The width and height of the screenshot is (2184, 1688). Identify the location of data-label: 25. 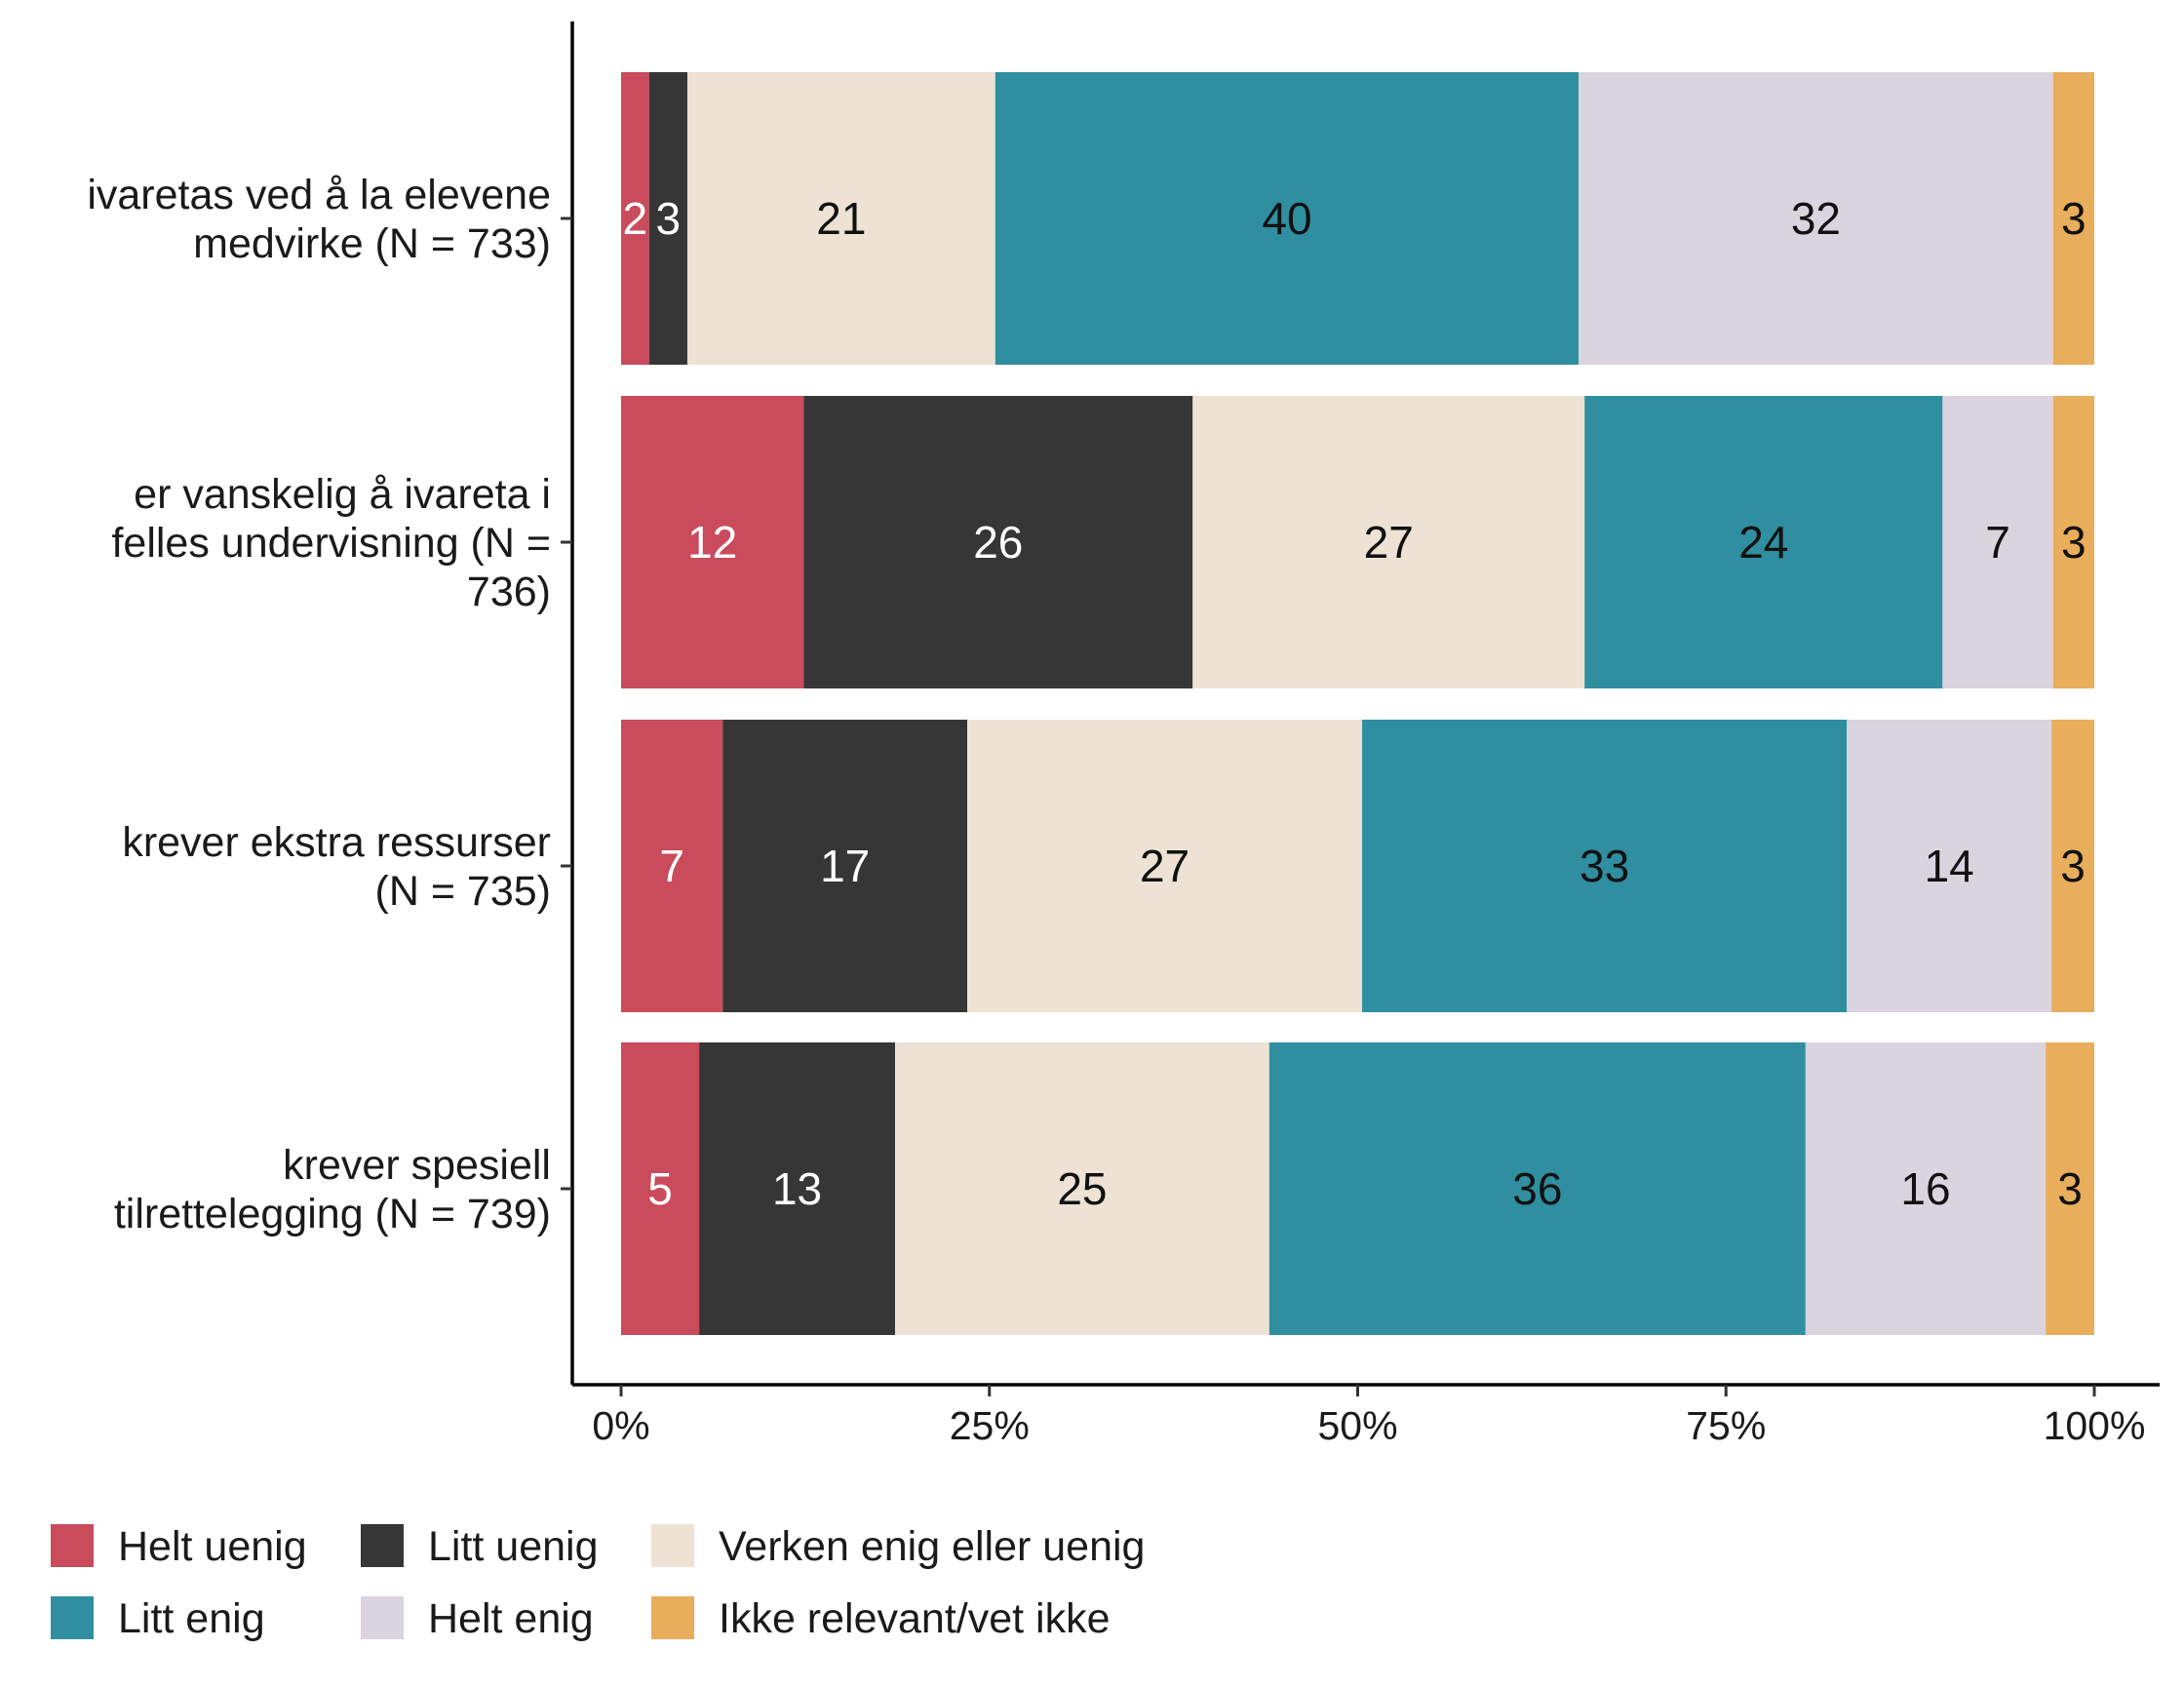
(1082, 1188).